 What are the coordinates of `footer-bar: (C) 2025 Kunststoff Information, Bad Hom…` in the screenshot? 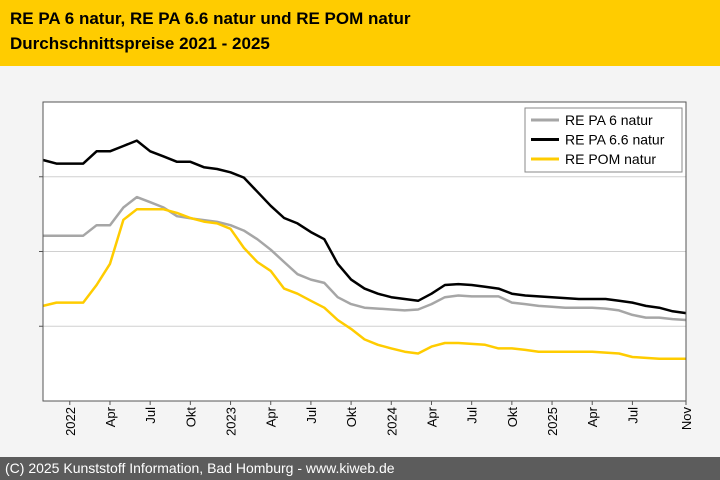 It's located at (360, 468).